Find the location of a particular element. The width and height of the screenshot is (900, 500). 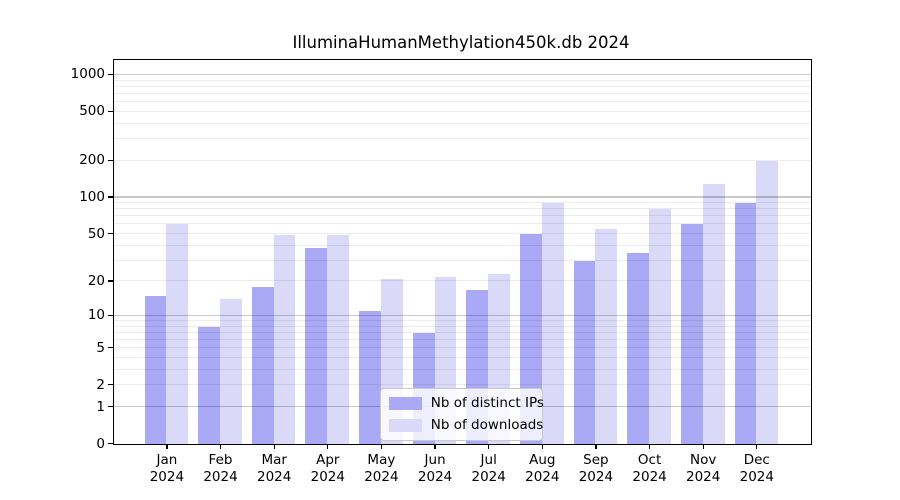

bar-downloads-nov is located at coordinates (713, 313).